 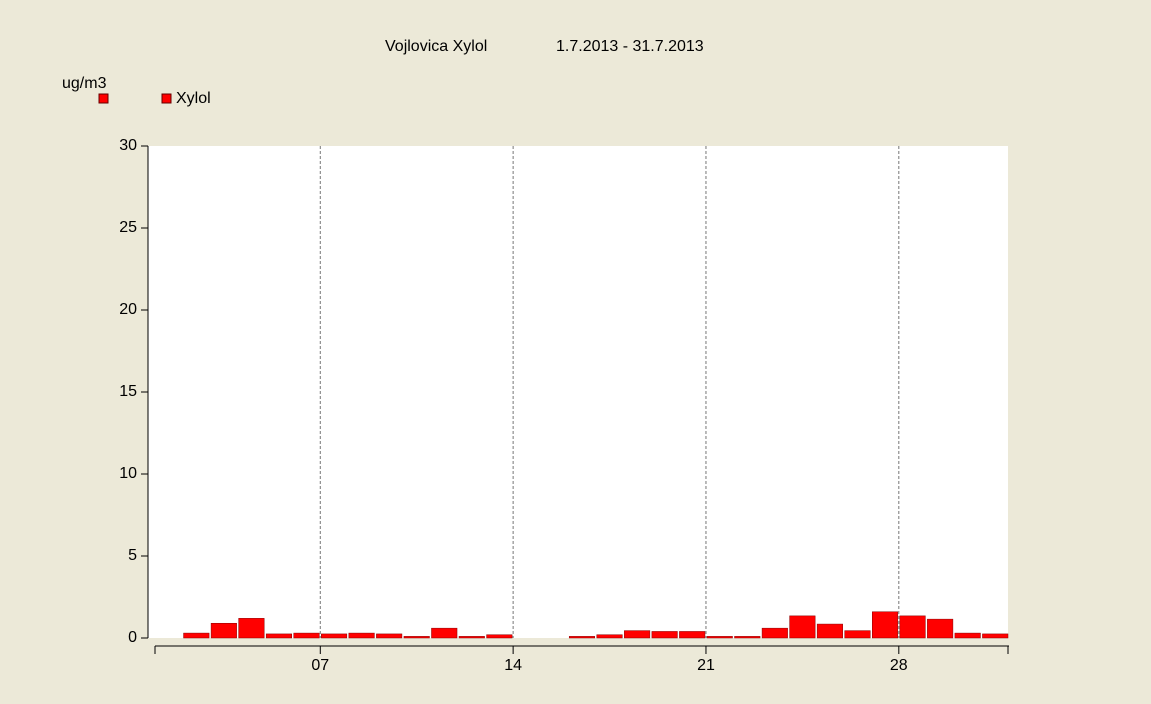 I want to click on y-tick-label: 25, so click(x=128, y=227).